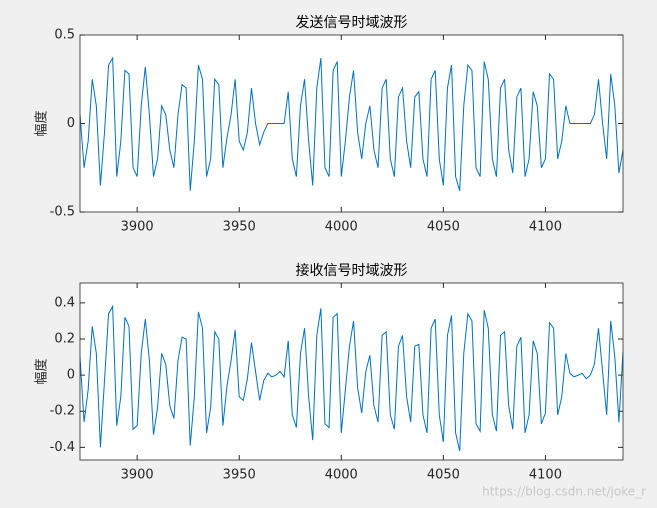 The height and width of the screenshot is (508, 657). Describe the element at coordinates (352, 270) in the screenshot. I see `chart-title: 接收信号时域波形` at that location.